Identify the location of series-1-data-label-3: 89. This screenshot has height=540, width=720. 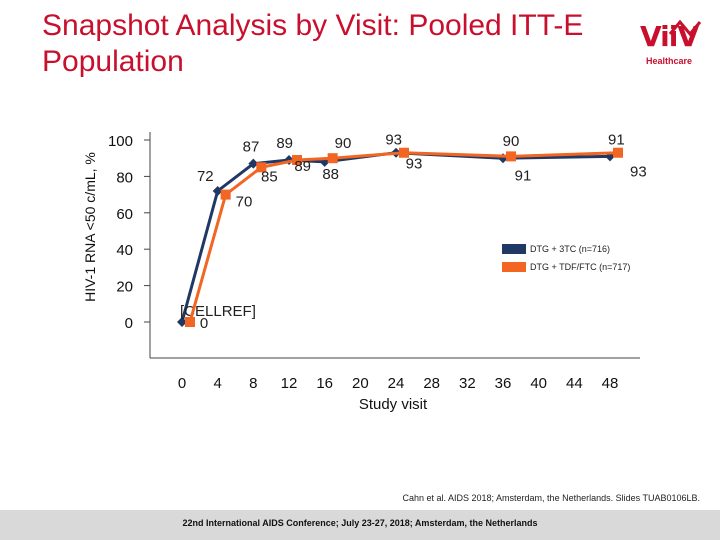
(302, 166).